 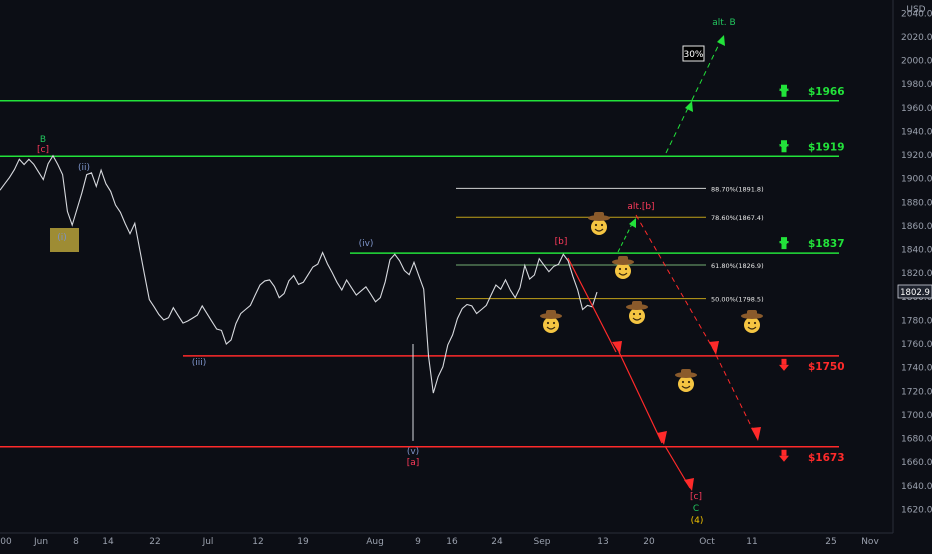 I want to click on wave-i-highlight-box, so click(x=64, y=240).